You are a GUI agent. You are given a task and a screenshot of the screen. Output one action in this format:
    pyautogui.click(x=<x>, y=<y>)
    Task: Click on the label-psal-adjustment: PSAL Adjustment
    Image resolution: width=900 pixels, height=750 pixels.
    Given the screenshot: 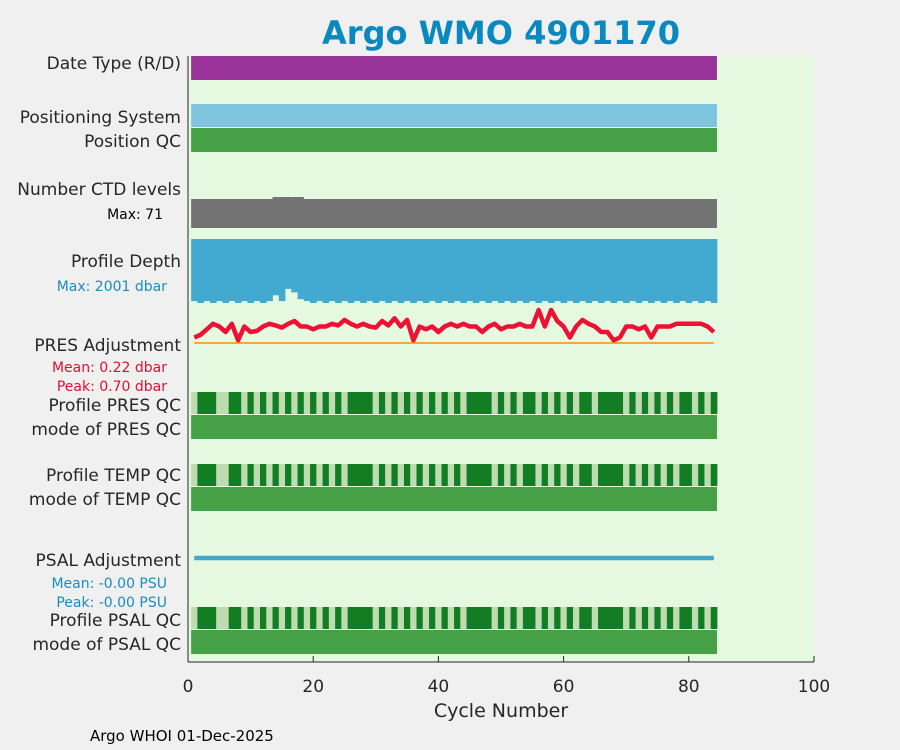 What is the action you would take?
    pyautogui.click(x=109, y=561)
    